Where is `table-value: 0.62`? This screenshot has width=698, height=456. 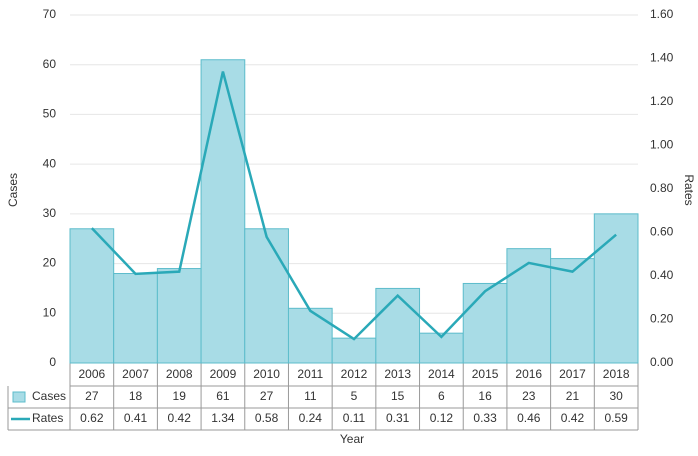 table-value: 0.62 is located at coordinates (92, 418).